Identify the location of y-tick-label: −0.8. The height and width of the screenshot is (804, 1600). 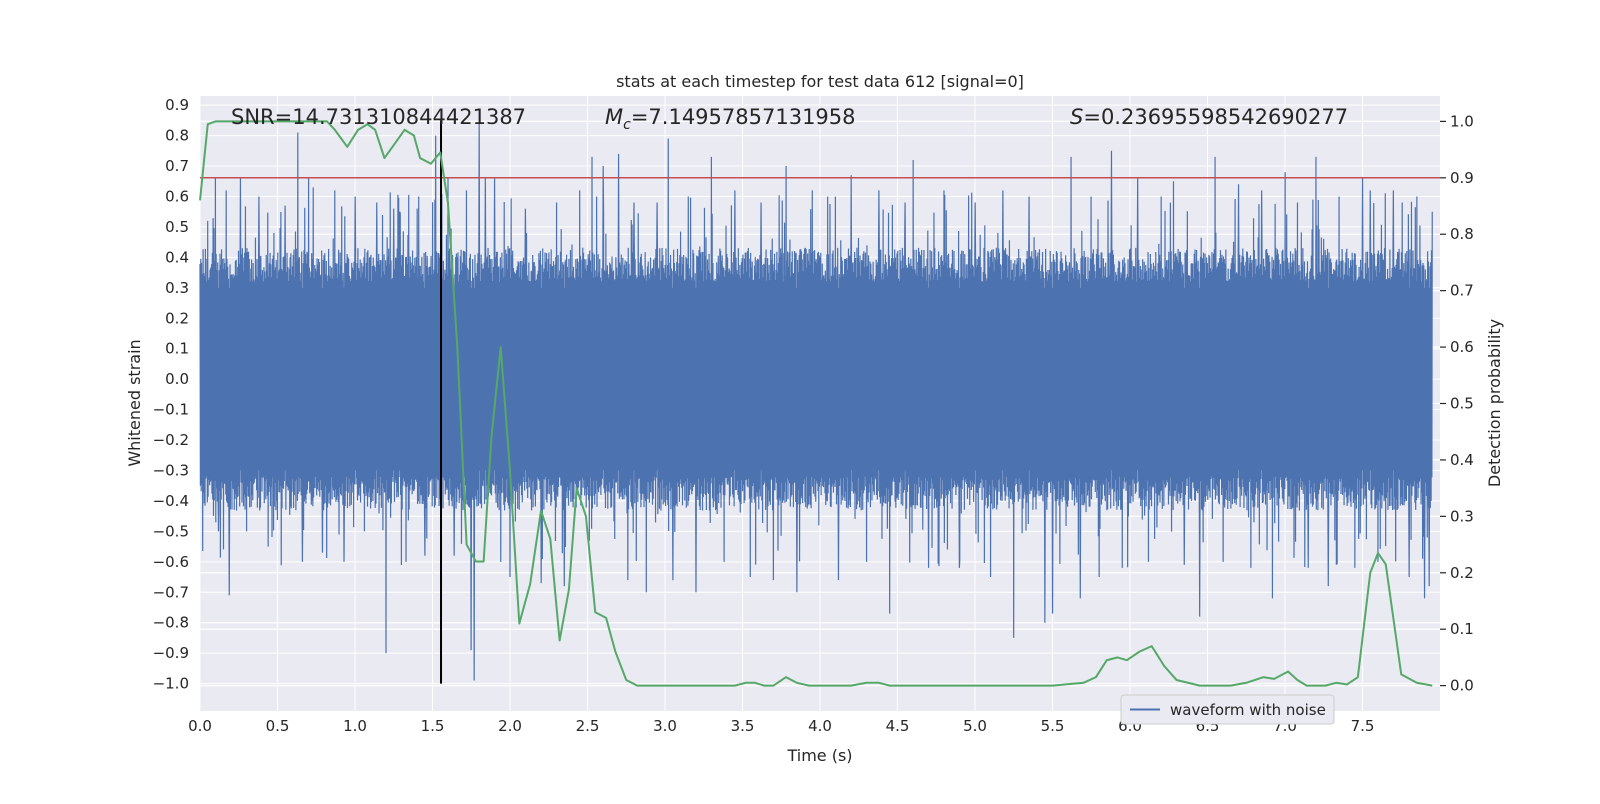
(171, 623).